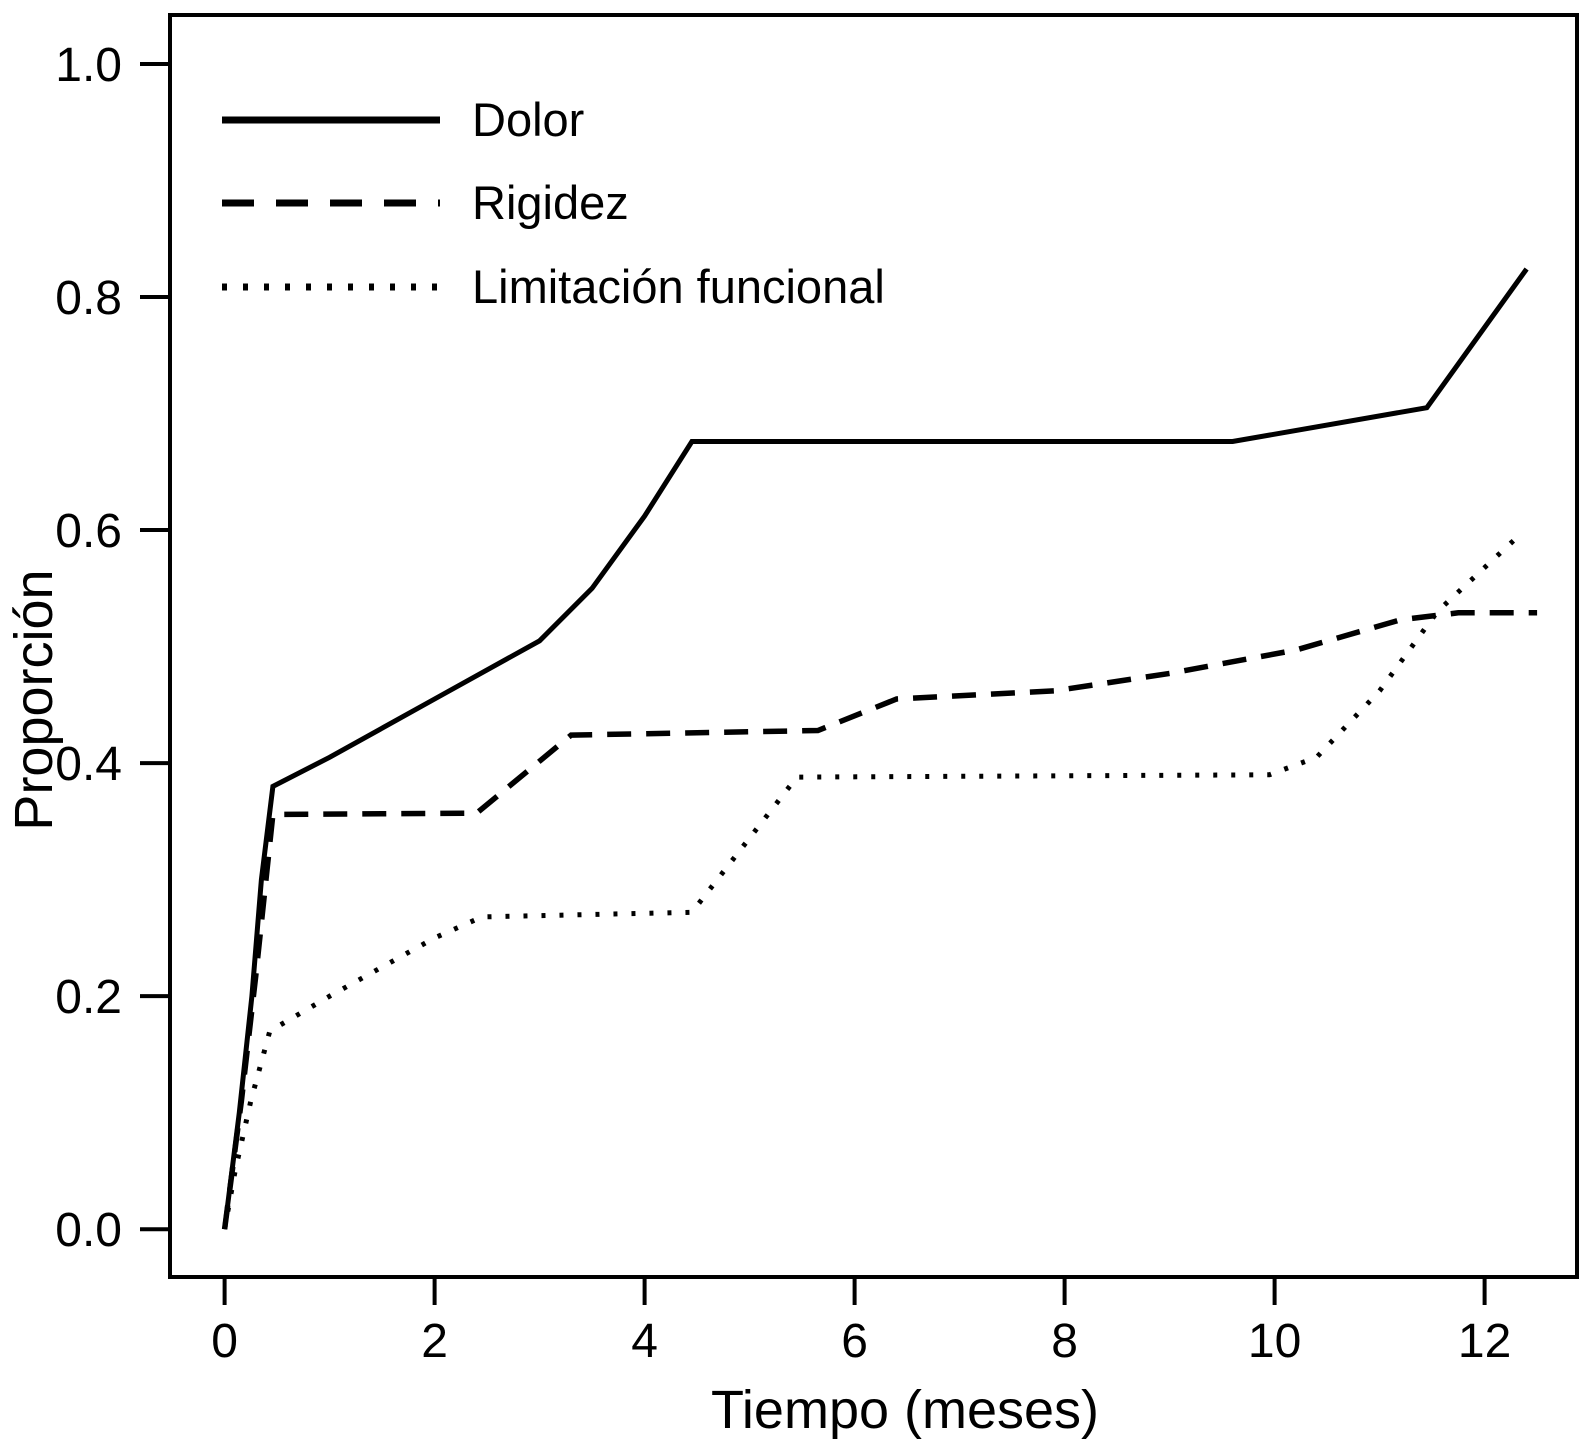 This screenshot has width=1582, height=1439. Describe the element at coordinates (1064, 1341) in the screenshot. I see `x-tick-label: 8` at that location.